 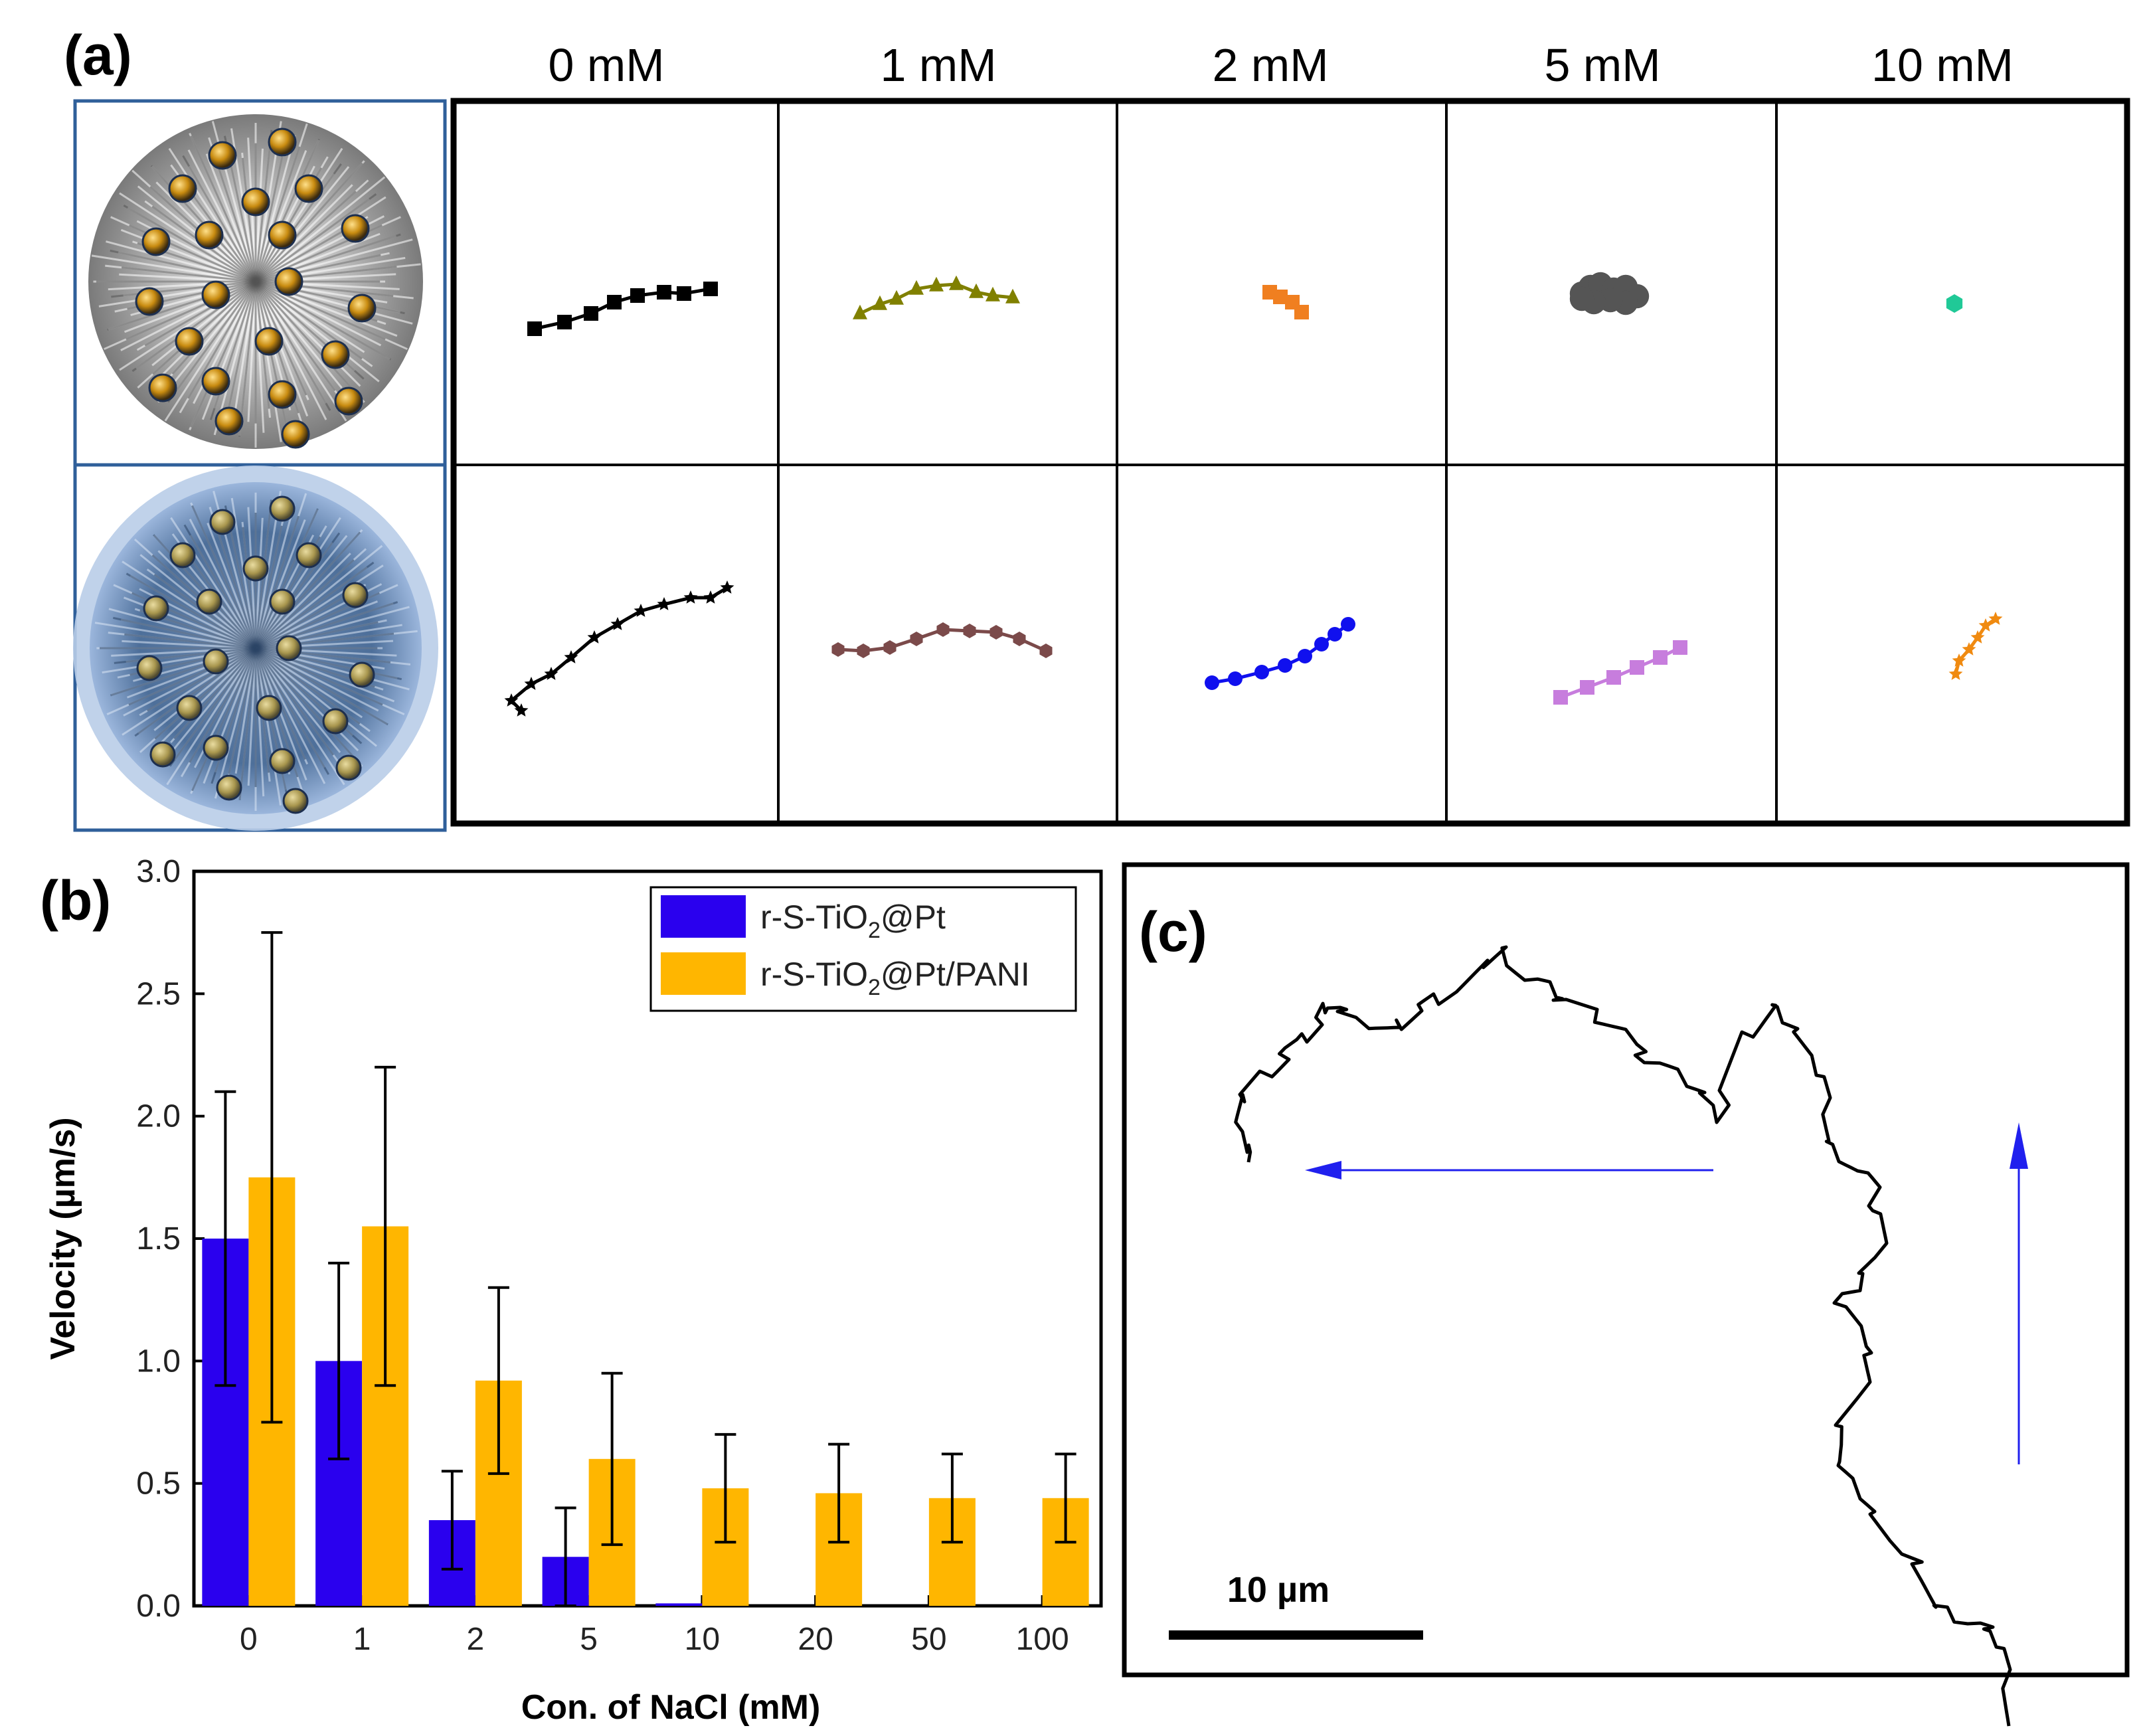 I want to click on y-tick-label: 1.0, so click(x=159, y=1361).